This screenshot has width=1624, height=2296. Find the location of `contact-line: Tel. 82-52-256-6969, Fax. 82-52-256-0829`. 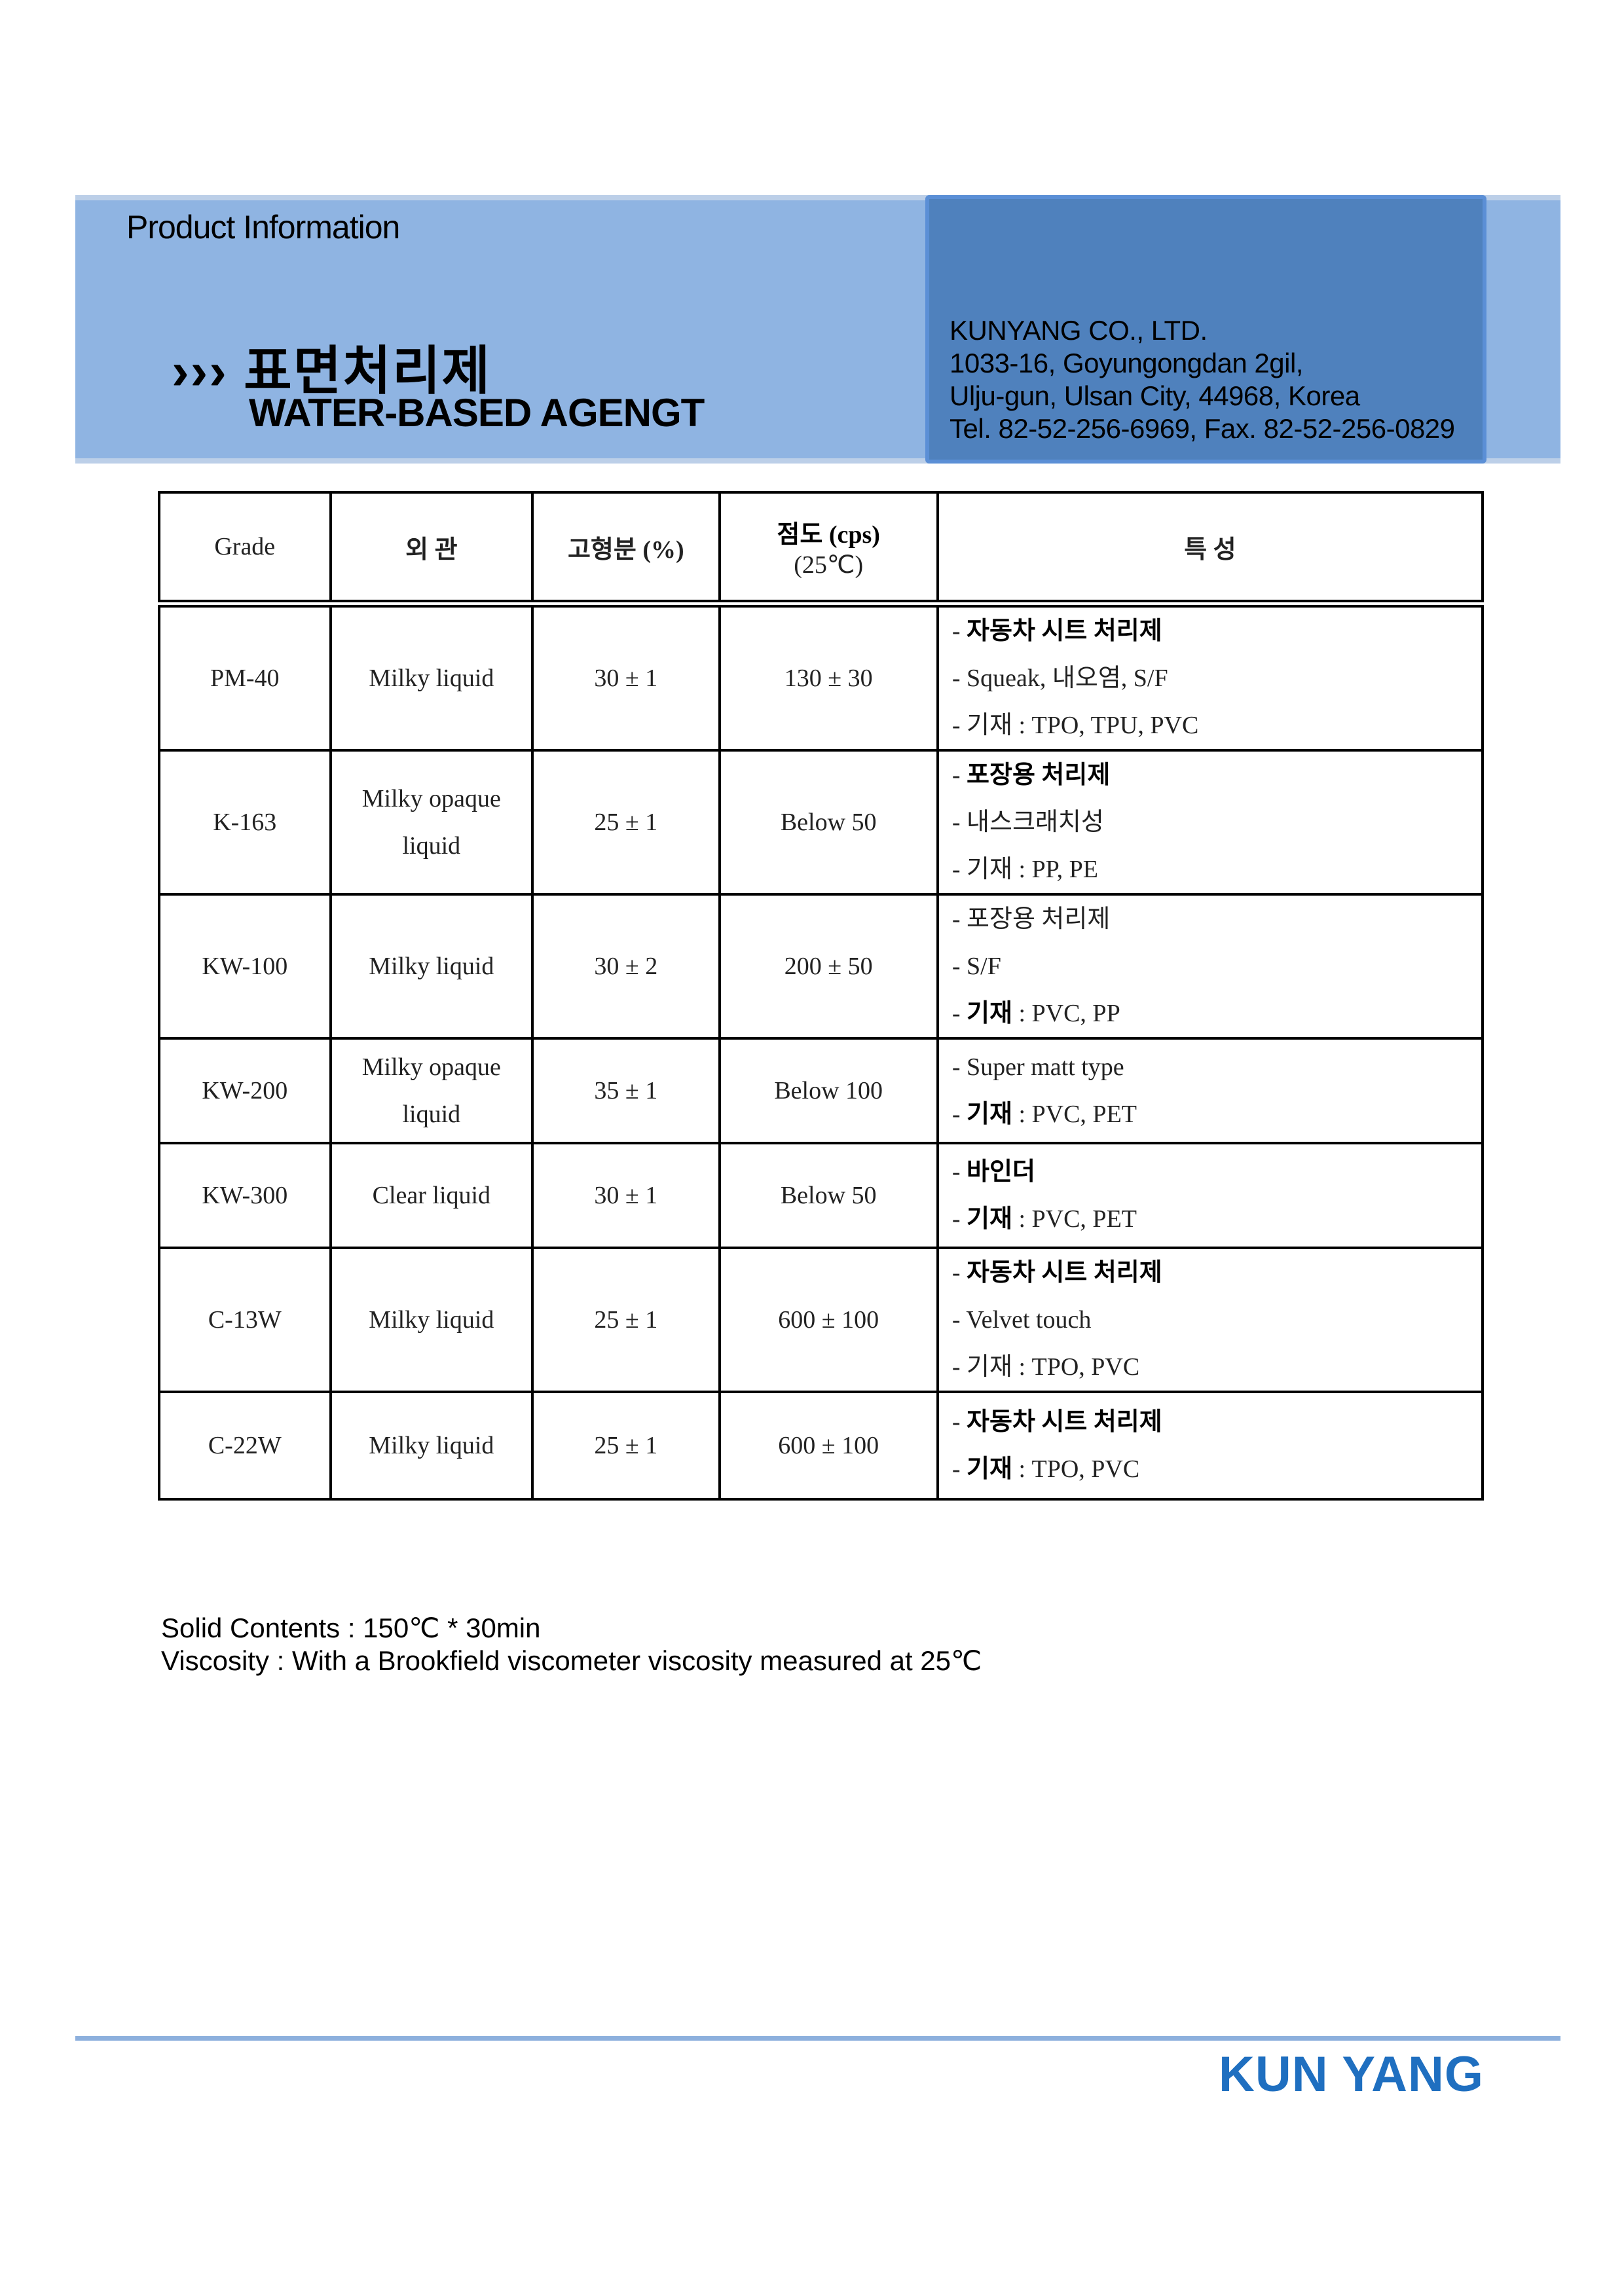

contact-line: Tel. 82-52-256-6969, Fax. 82-52-256-0829 is located at coordinates (1202, 428).